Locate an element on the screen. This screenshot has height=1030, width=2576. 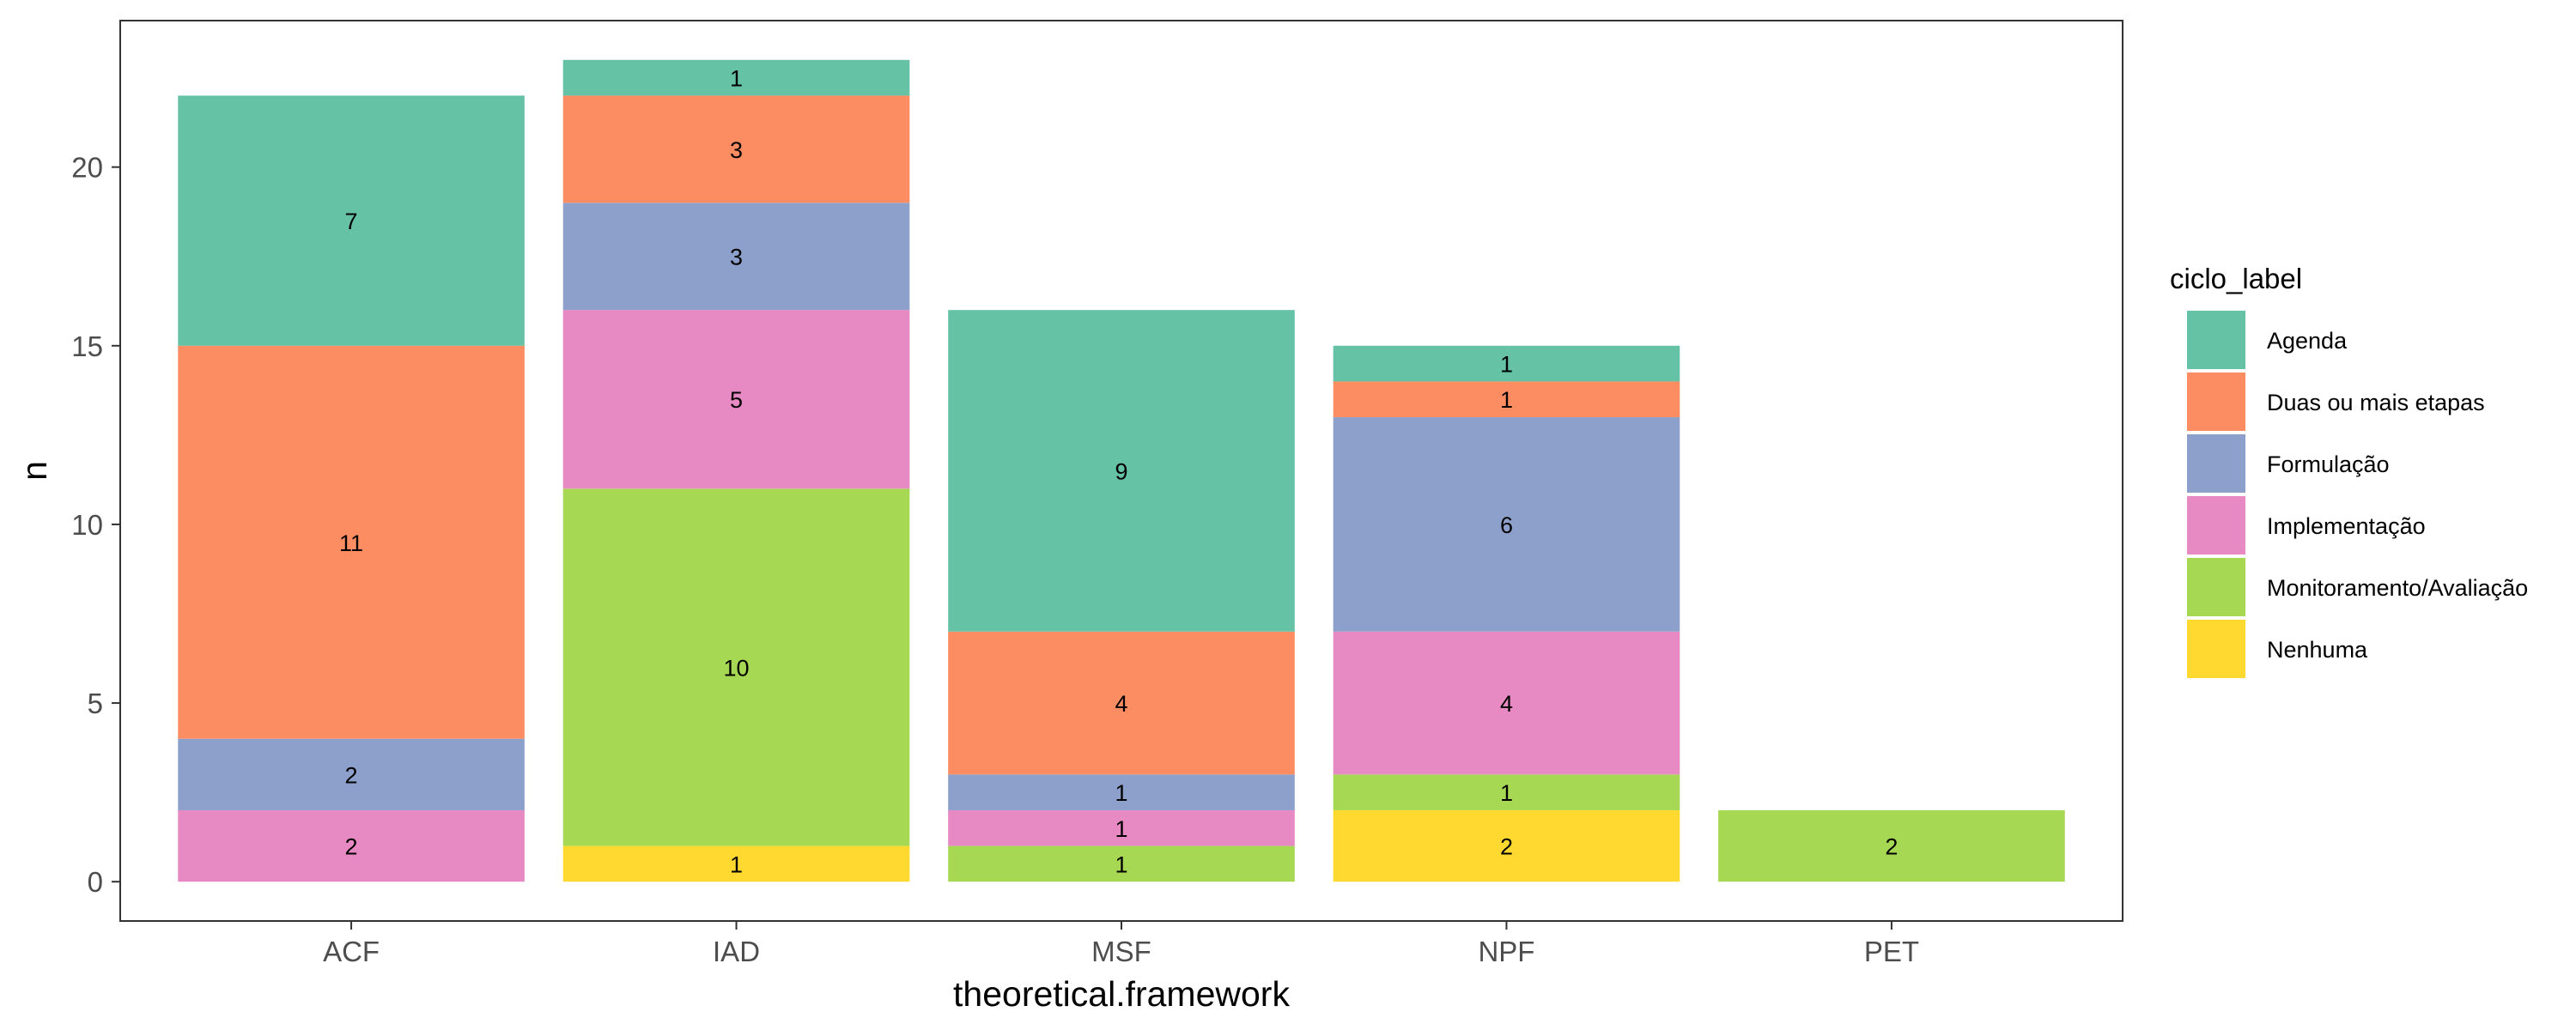
bar-npf-nenhuma is located at coordinates (1506, 845).